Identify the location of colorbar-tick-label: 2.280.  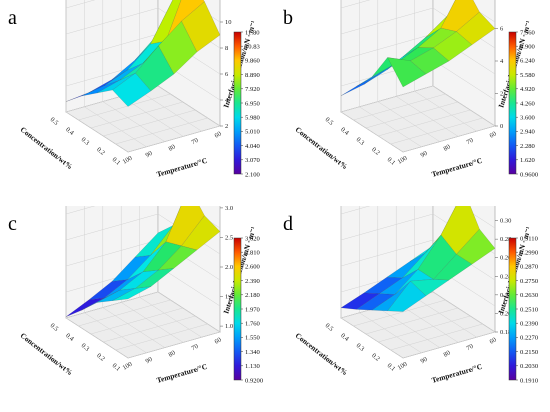
(528, 146).